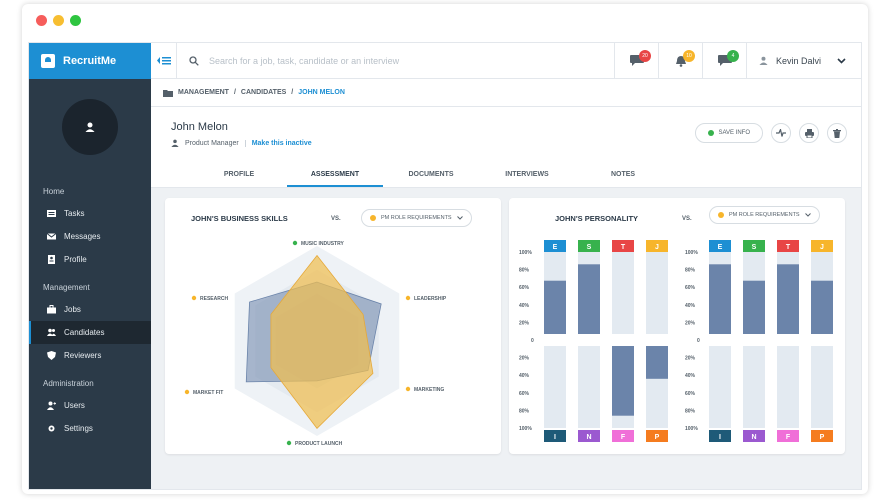 The image size is (890, 500). What do you see at coordinates (75, 259) in the screenshot?
I see `sidebar-item-label: Profile` at bounding box center [75, 259].